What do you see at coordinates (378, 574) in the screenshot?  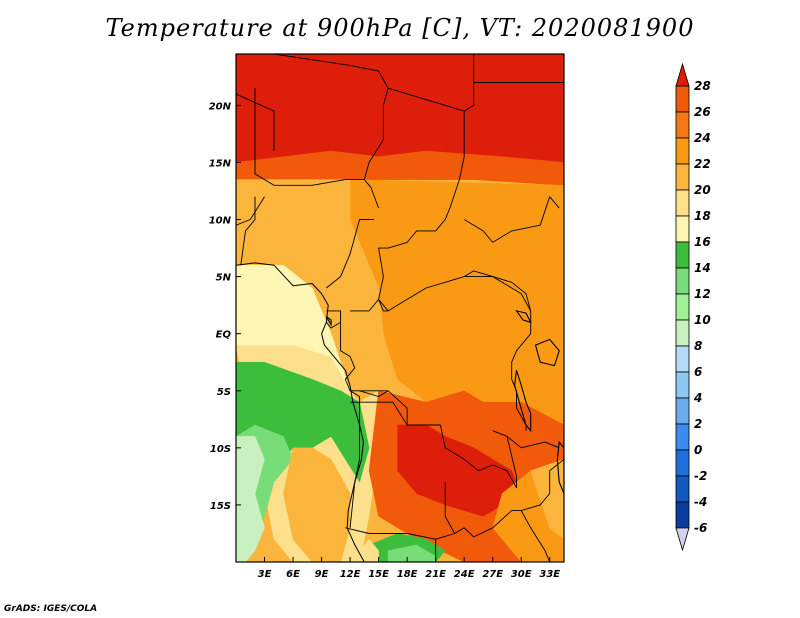 I see `lon-tick-label-15: 15E` at bounding box center [378, 574].